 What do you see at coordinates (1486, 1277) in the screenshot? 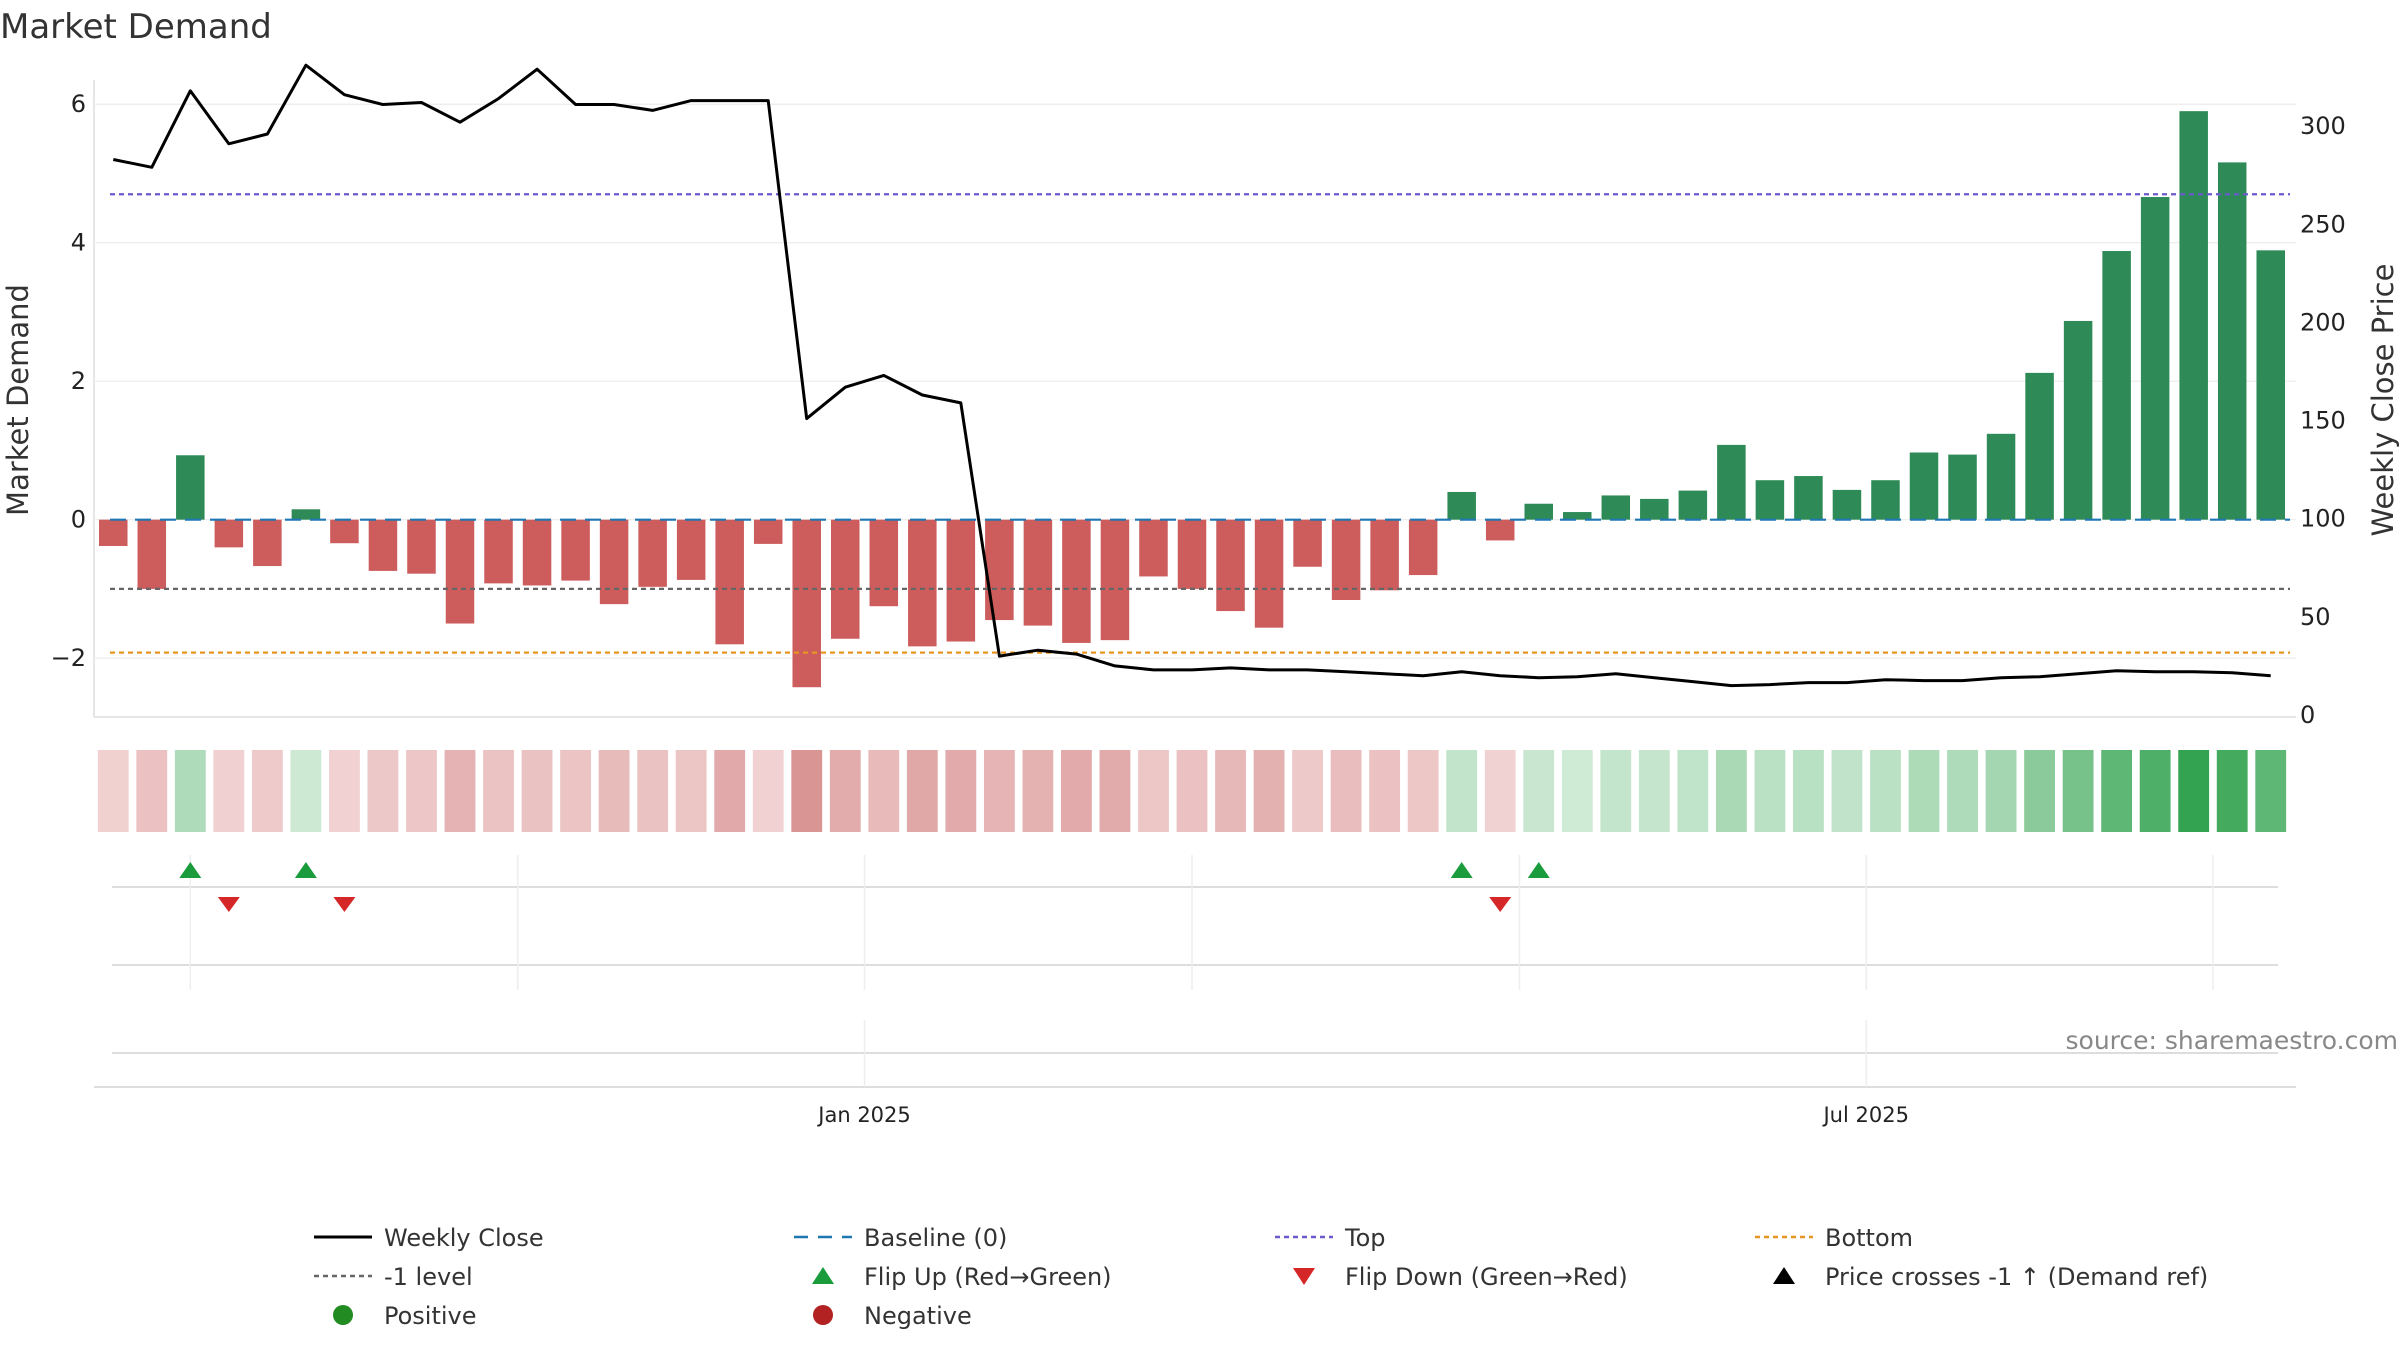
I see `legend-label: Flip Down (Green→Red)` at bounding box center [1486, 1277].